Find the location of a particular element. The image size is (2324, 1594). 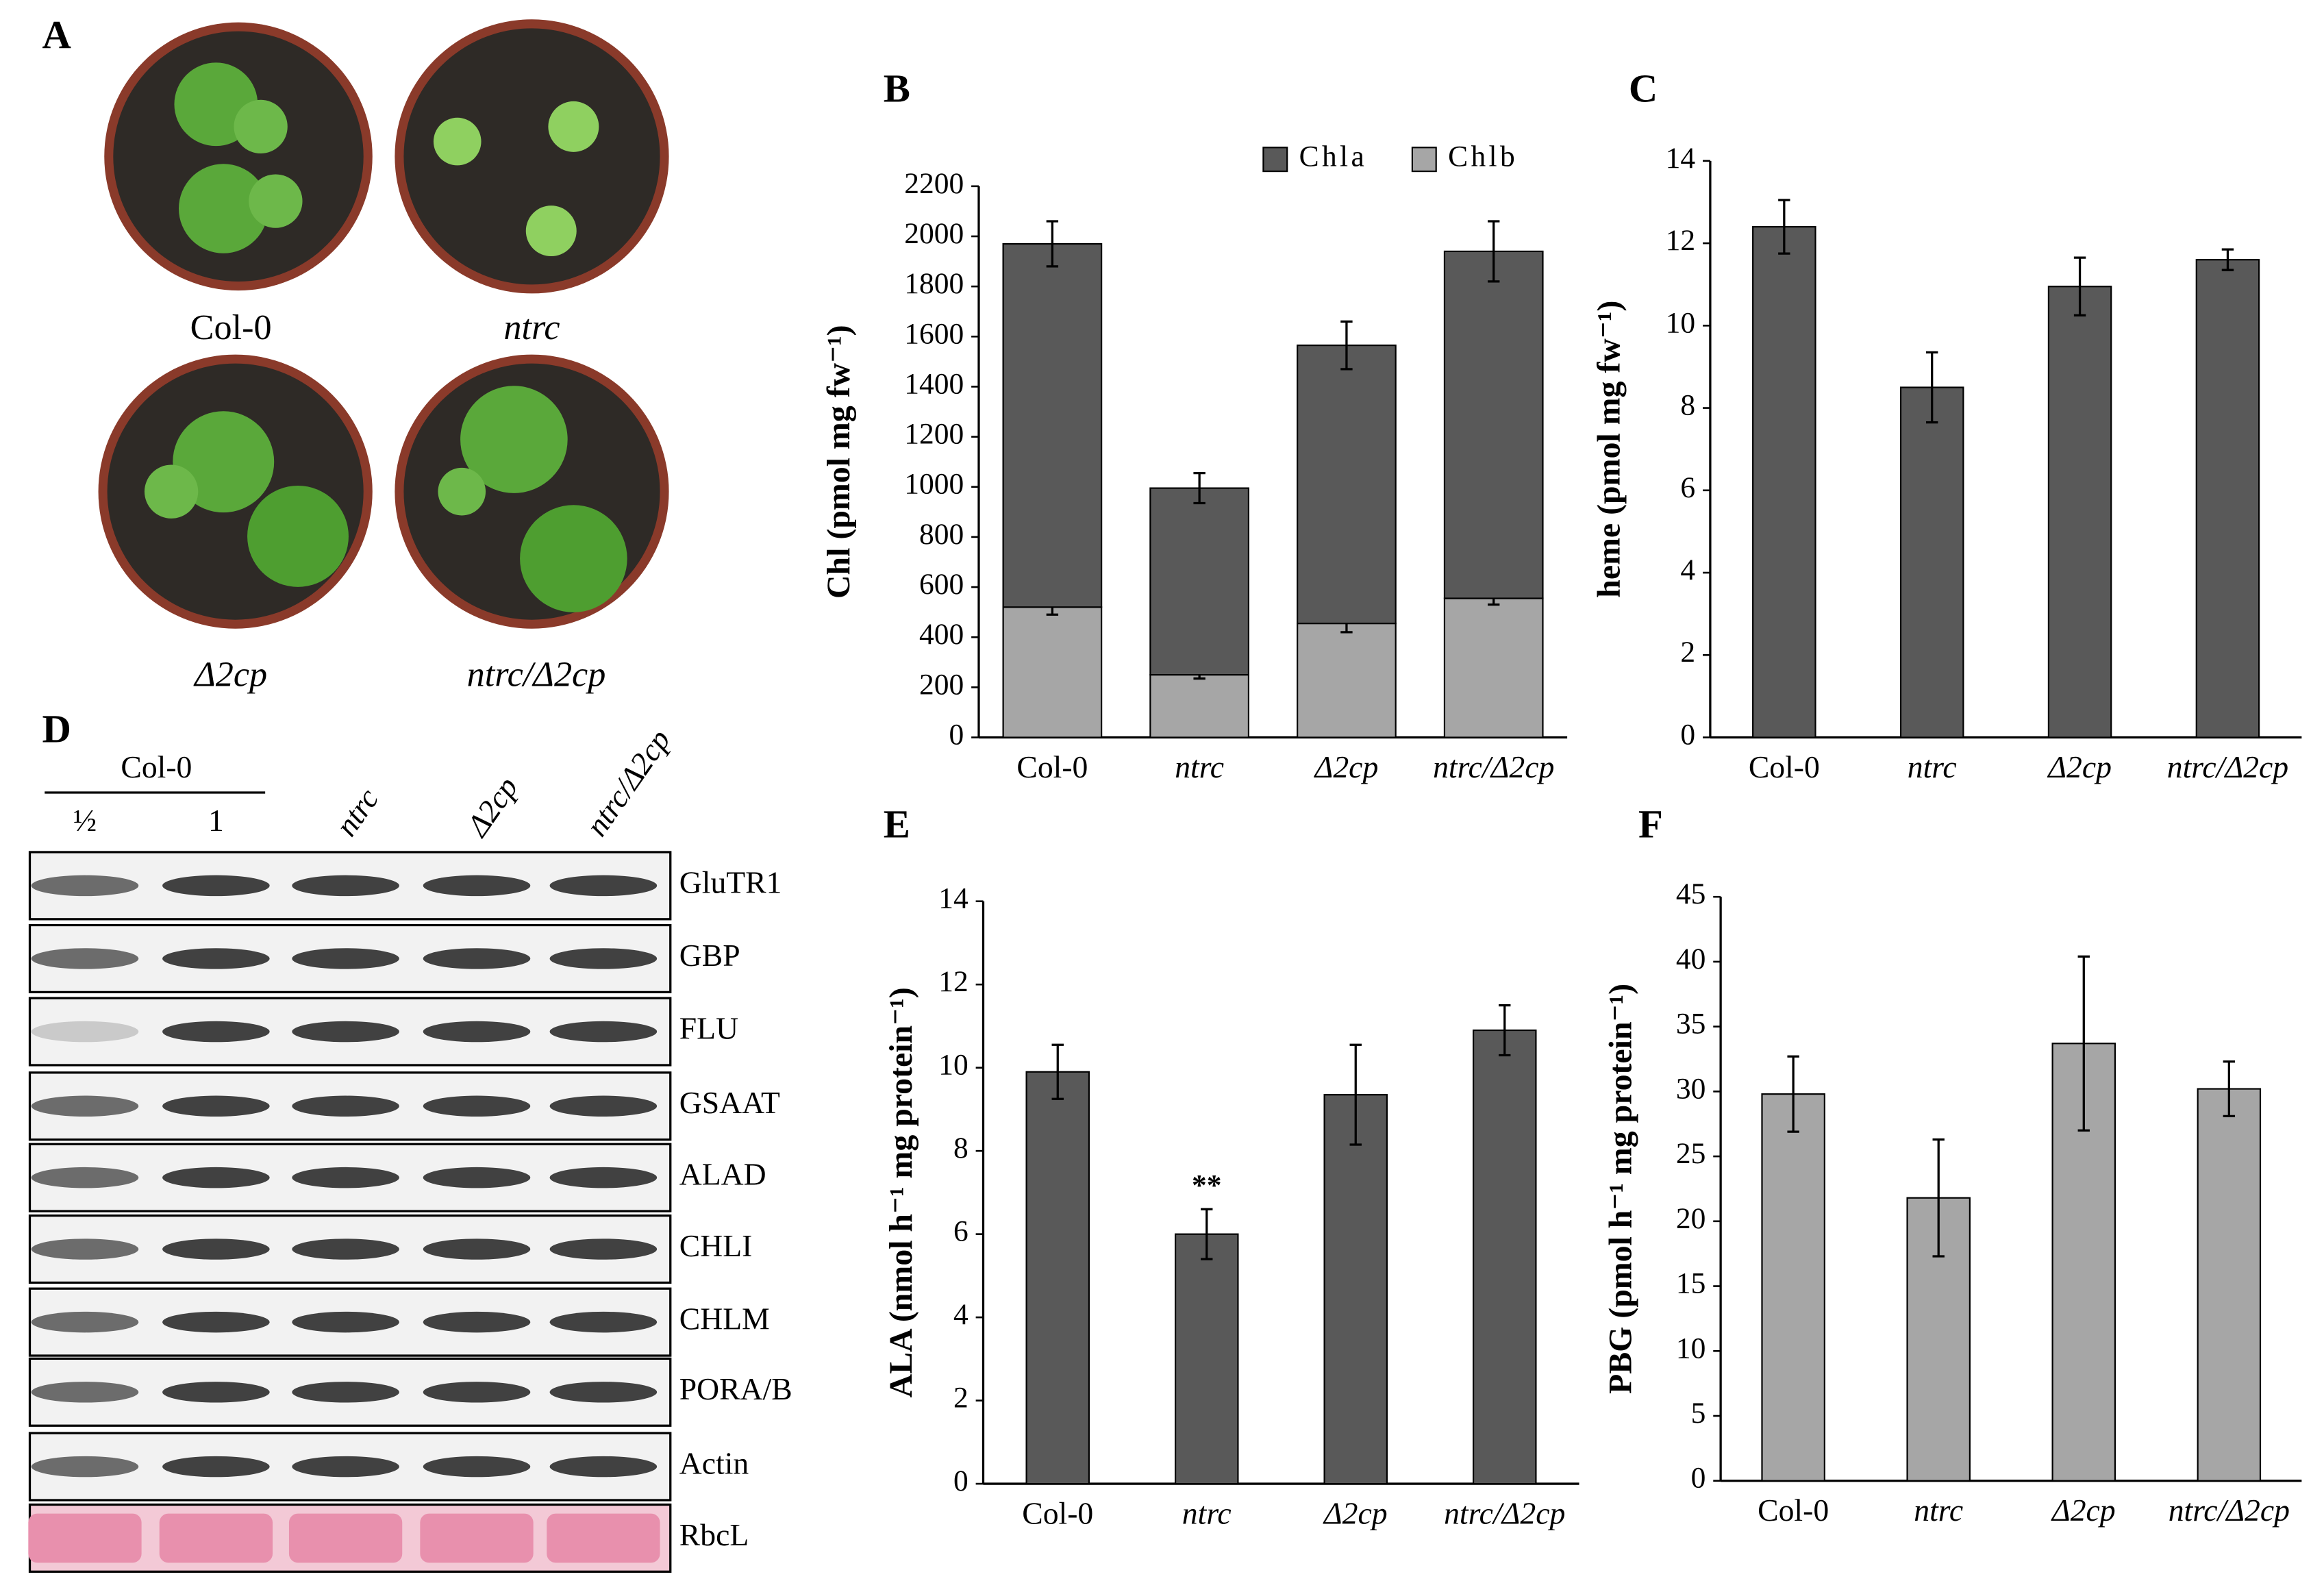

y-tick-label: 30 is located at coordinates (1690, 1088).